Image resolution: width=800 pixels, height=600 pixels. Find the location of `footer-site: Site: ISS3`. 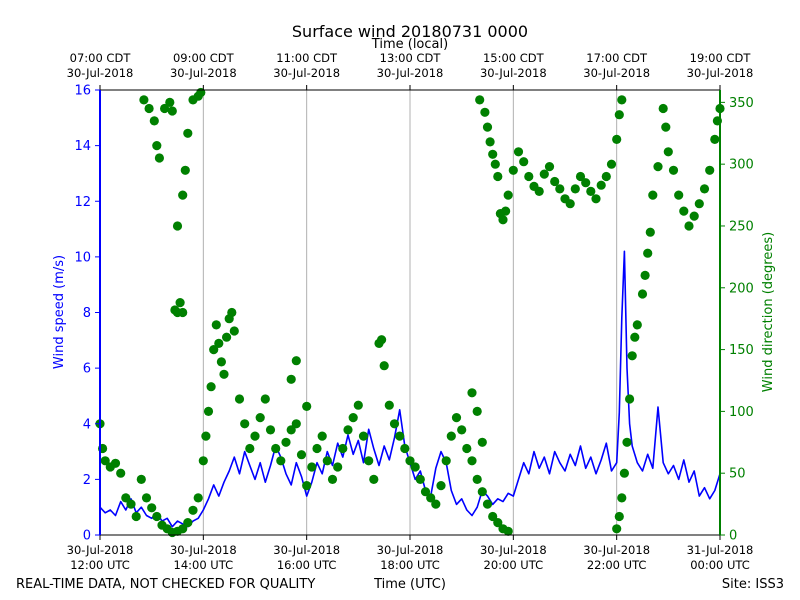

footer-site: Site: ISS3 is located at coordinates (753, 584).